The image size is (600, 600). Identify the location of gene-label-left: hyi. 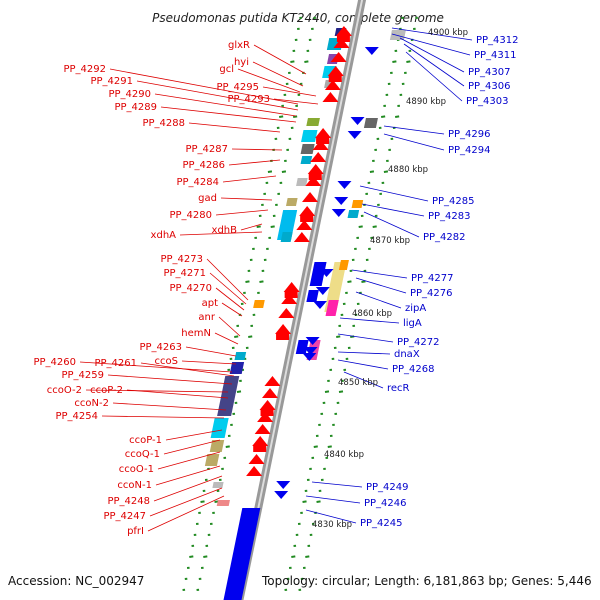
(241, 62).